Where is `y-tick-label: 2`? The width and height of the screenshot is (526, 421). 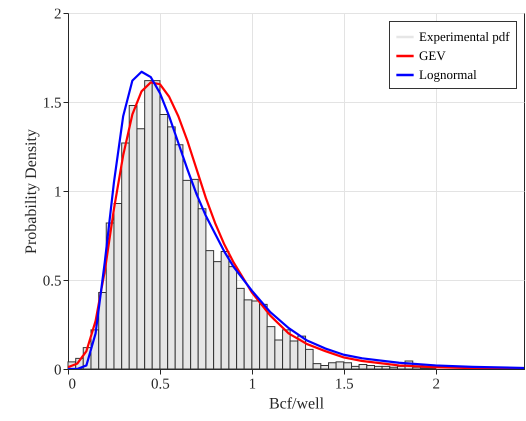 y-tick-label: 2 is located at coordinates (58, 14).